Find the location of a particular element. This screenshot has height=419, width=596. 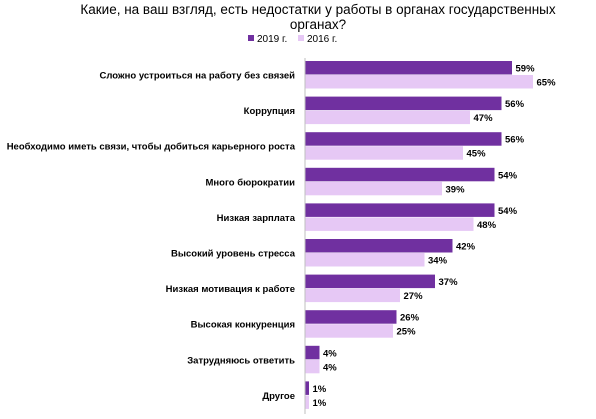

legend-label-2016: 2016 г. is located at coordinates (322, 39).